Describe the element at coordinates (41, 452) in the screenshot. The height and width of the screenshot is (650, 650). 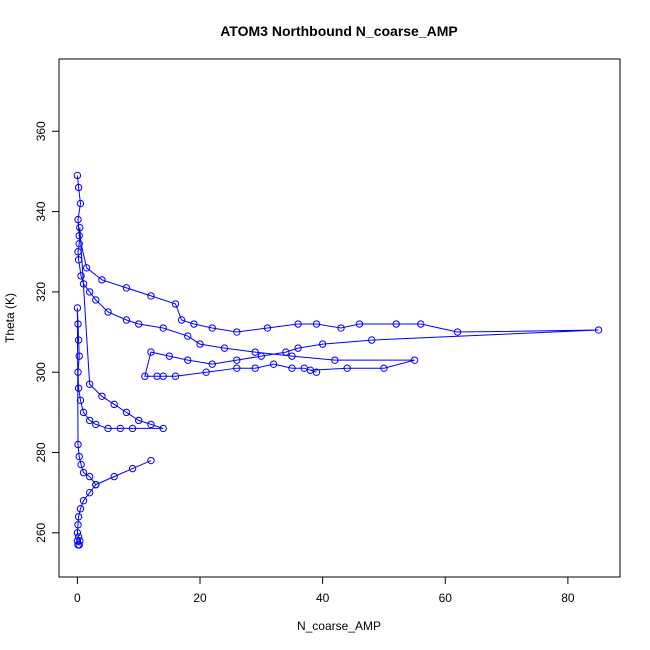
I see `y-tick-label-1: 280` at that location.